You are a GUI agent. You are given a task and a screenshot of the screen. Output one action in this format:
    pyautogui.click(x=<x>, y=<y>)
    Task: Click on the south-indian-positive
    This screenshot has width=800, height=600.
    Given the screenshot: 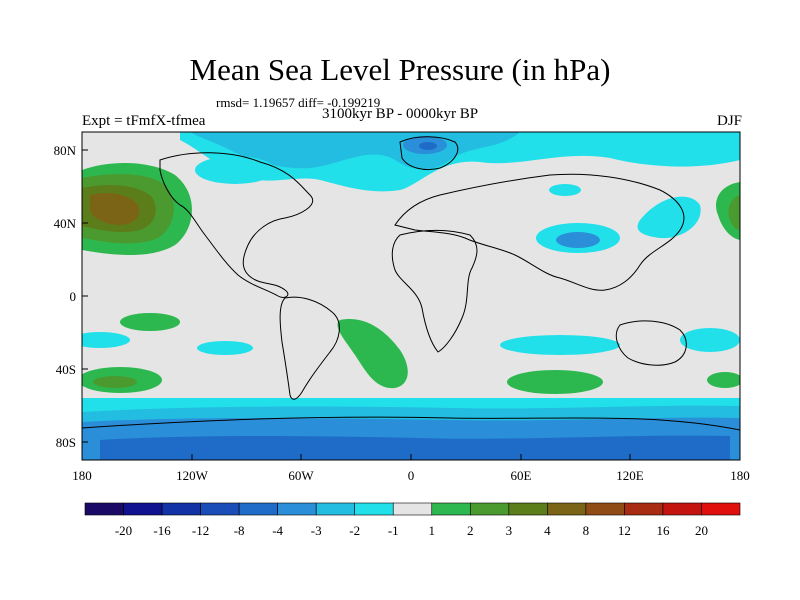 What is the action you would take?
    pyautogui.click(x=555, y=382)
    